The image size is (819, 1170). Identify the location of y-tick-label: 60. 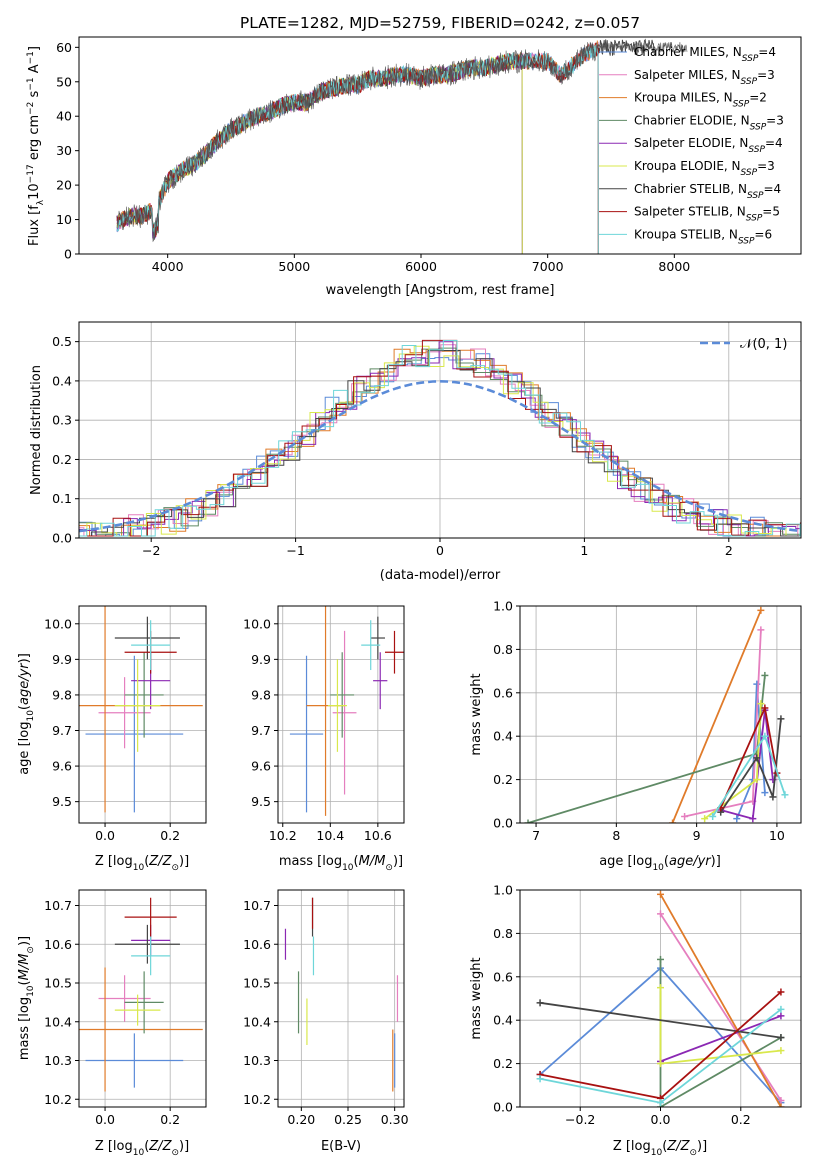
(64, 47).